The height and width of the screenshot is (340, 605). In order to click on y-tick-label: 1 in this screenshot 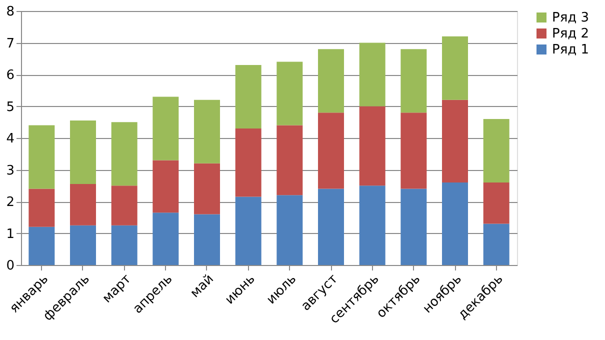, I will do `click(10, 234)`.